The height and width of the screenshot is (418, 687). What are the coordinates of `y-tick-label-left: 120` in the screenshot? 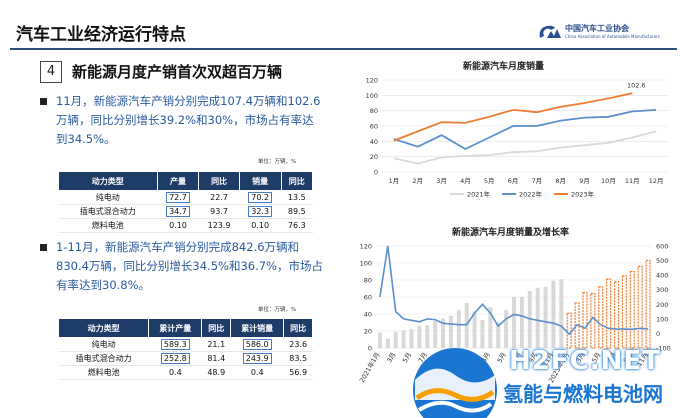 It's located at (366, 247).